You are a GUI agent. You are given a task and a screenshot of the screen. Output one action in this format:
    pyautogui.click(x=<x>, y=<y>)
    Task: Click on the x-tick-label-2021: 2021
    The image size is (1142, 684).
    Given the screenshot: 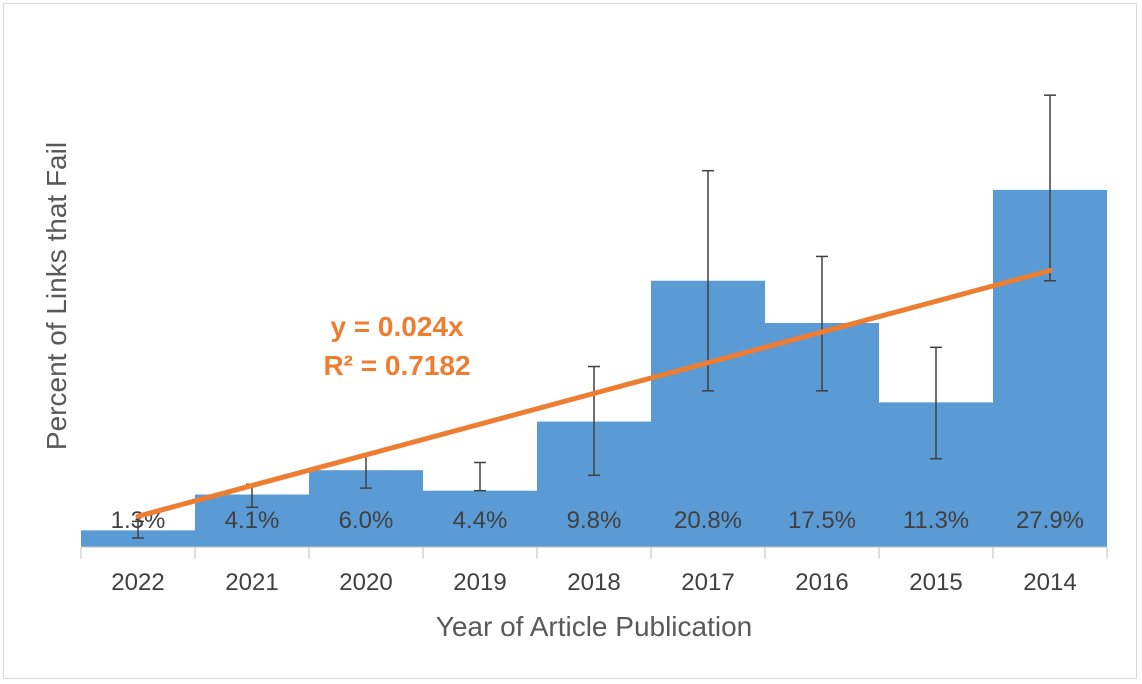 What is the action you would take?
    pyautogui.click(x=251, y=582)
    